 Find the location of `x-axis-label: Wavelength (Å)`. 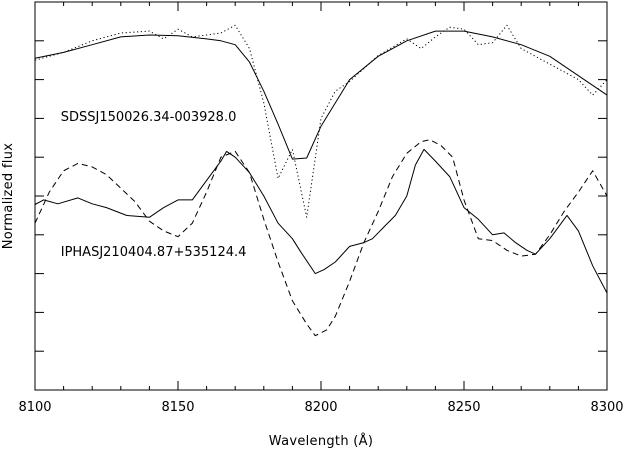

x-axis-label: Wavelength (Å) is located at coordinates (321, 441).